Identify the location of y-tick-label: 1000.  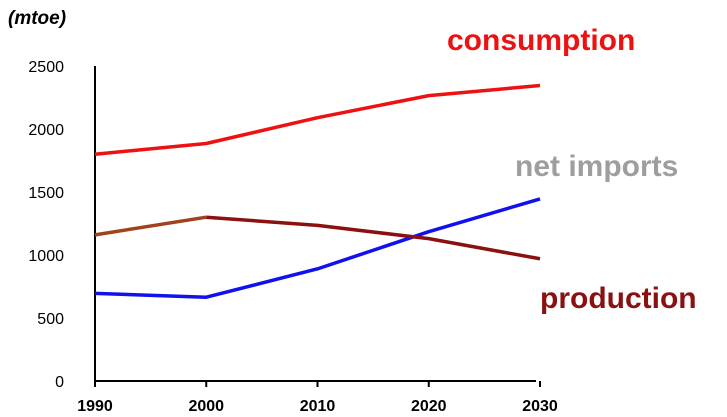
(46, 256).